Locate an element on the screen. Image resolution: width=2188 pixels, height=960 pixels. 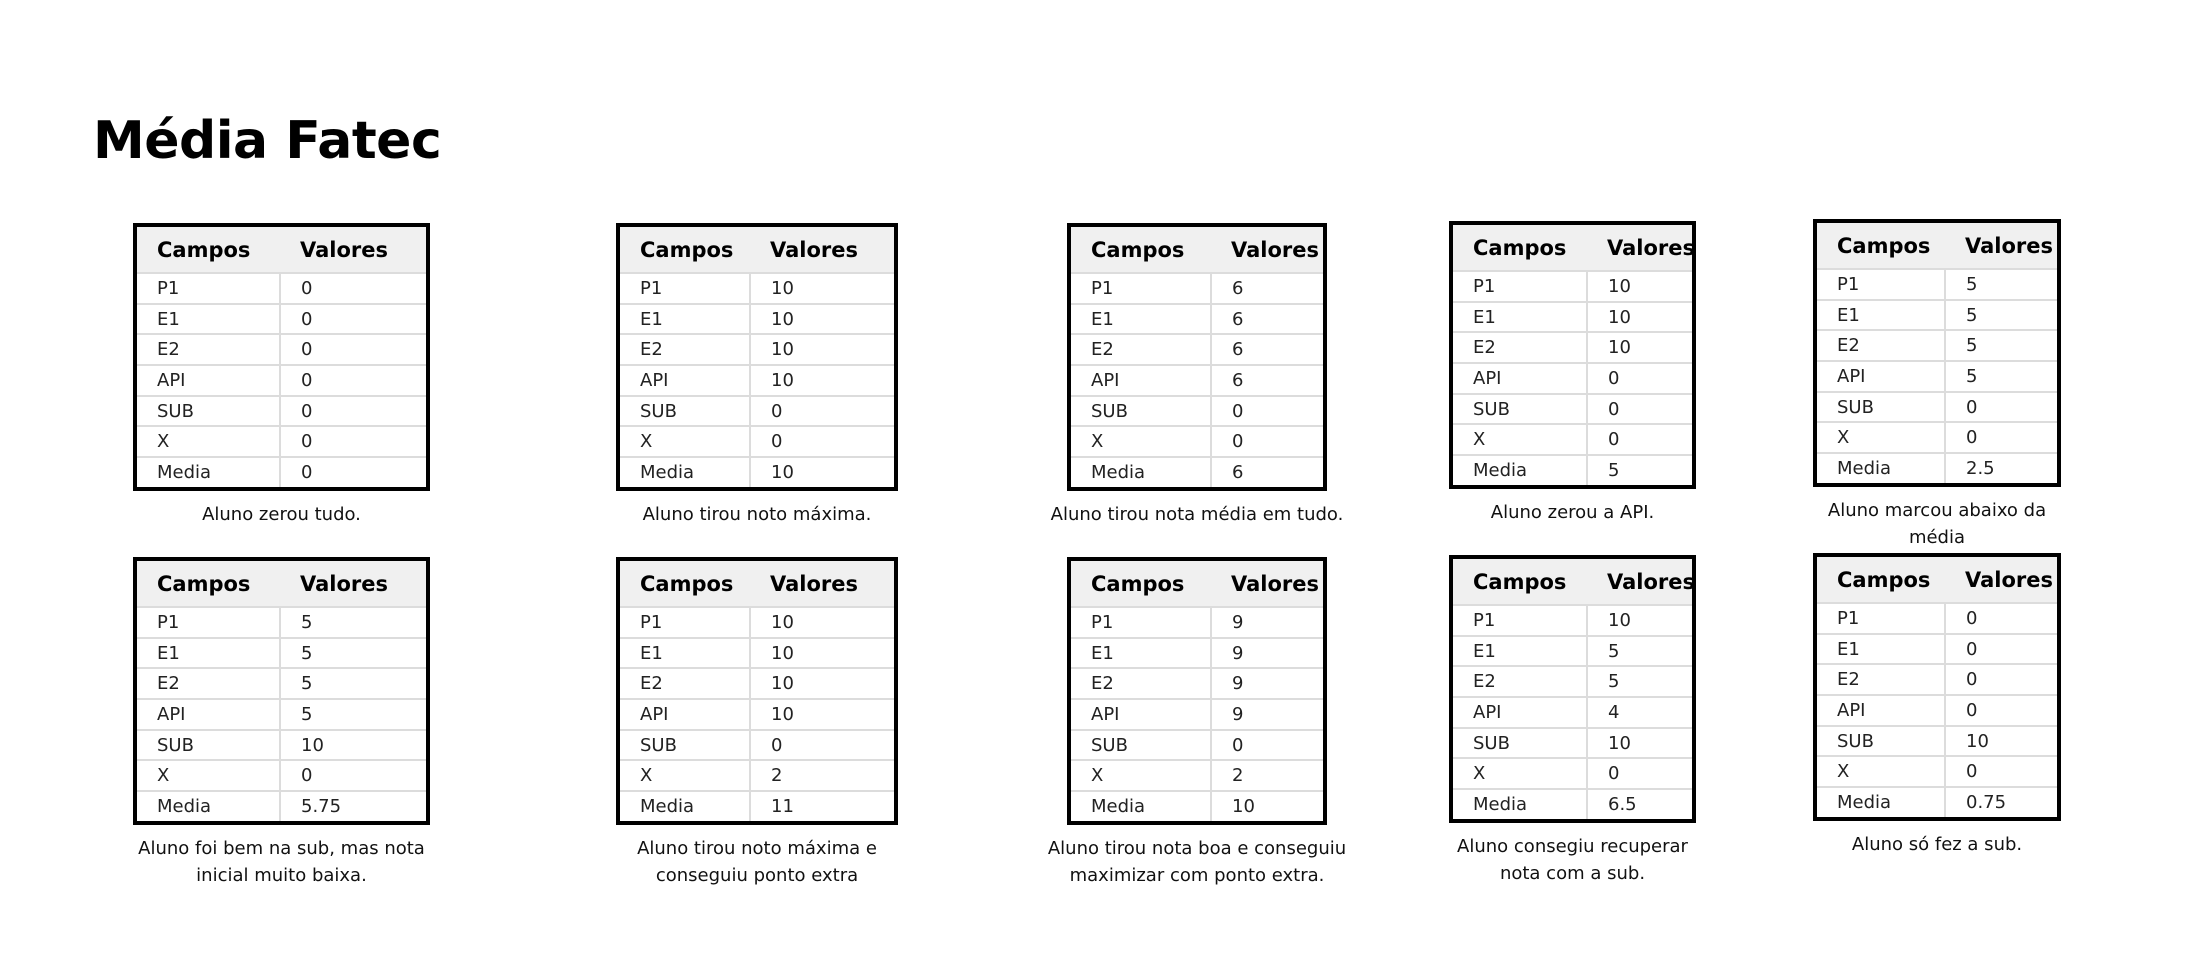
field-value: 2 is located at coordinates (1267, 775).